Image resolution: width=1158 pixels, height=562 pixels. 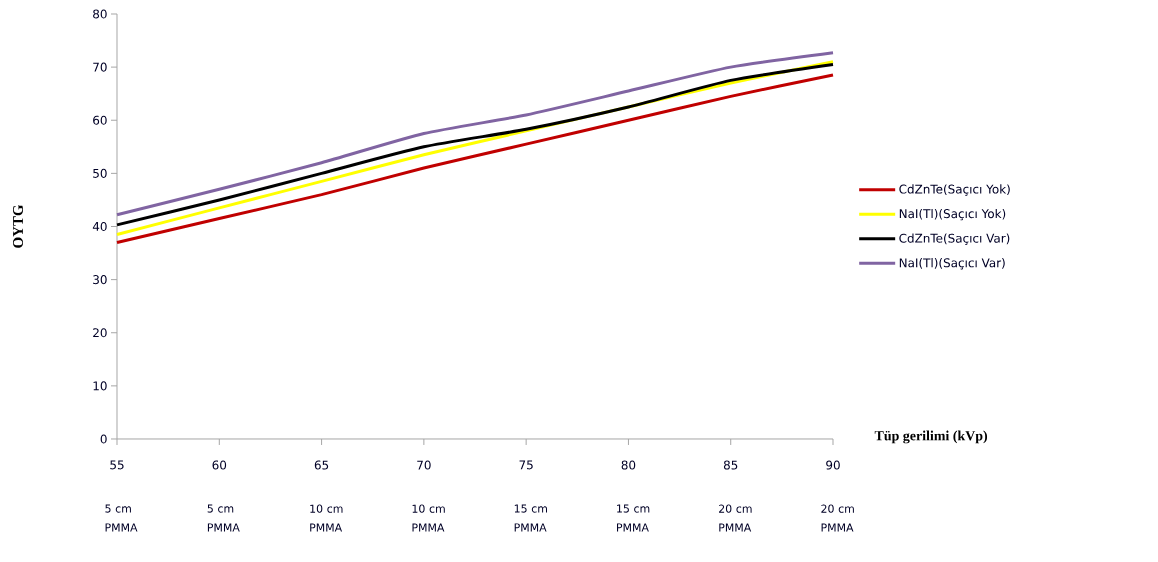 I want to click on legend-label: CdZnTe(Saçıcı Var), so click(x=954, y=239).